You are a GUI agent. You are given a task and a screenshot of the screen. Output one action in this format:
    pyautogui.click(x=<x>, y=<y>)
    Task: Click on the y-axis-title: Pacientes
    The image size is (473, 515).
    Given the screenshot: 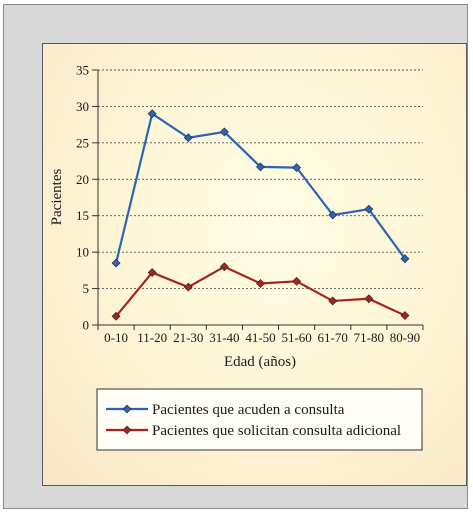 What is the action you would take?
    pyautogui.click(x=57, y=197)
    